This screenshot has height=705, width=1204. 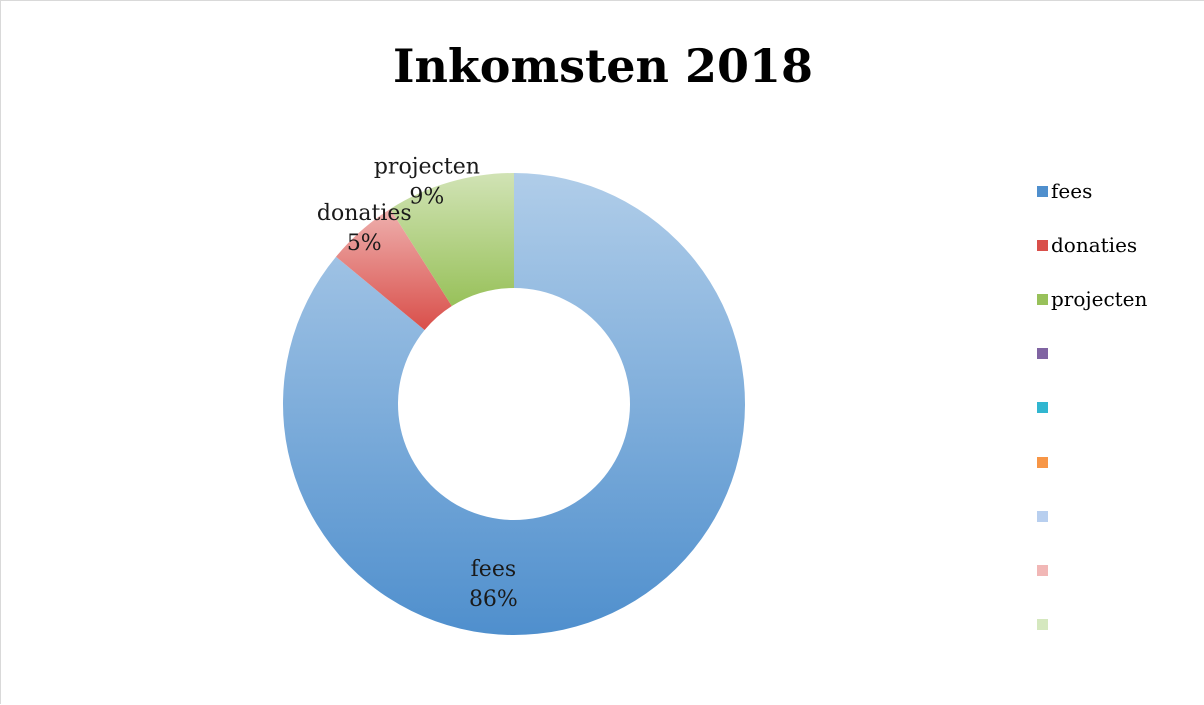 I want to click on legend-entry: donaties, so click(x=1087, y=245).